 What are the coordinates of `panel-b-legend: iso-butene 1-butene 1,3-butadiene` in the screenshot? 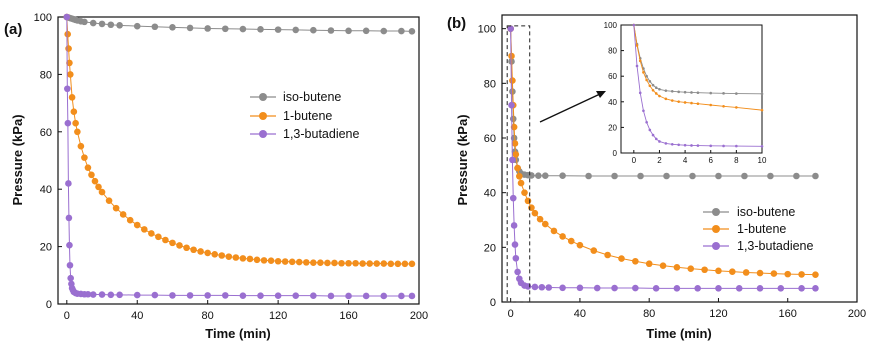 It's located at (758, 229).